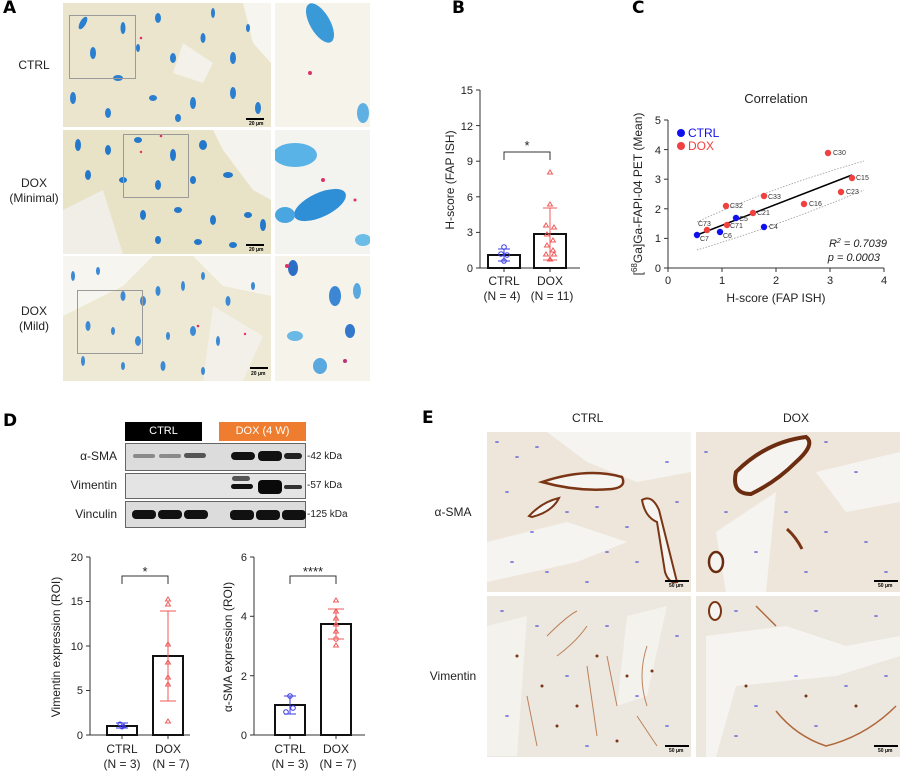 The image size is (900, 772). Describe the element at coordinates (637, 194) in the screenshot. I see `y-axis-label: [68Ga]Ga-FAPI-04 PET (Mean)` at that location.